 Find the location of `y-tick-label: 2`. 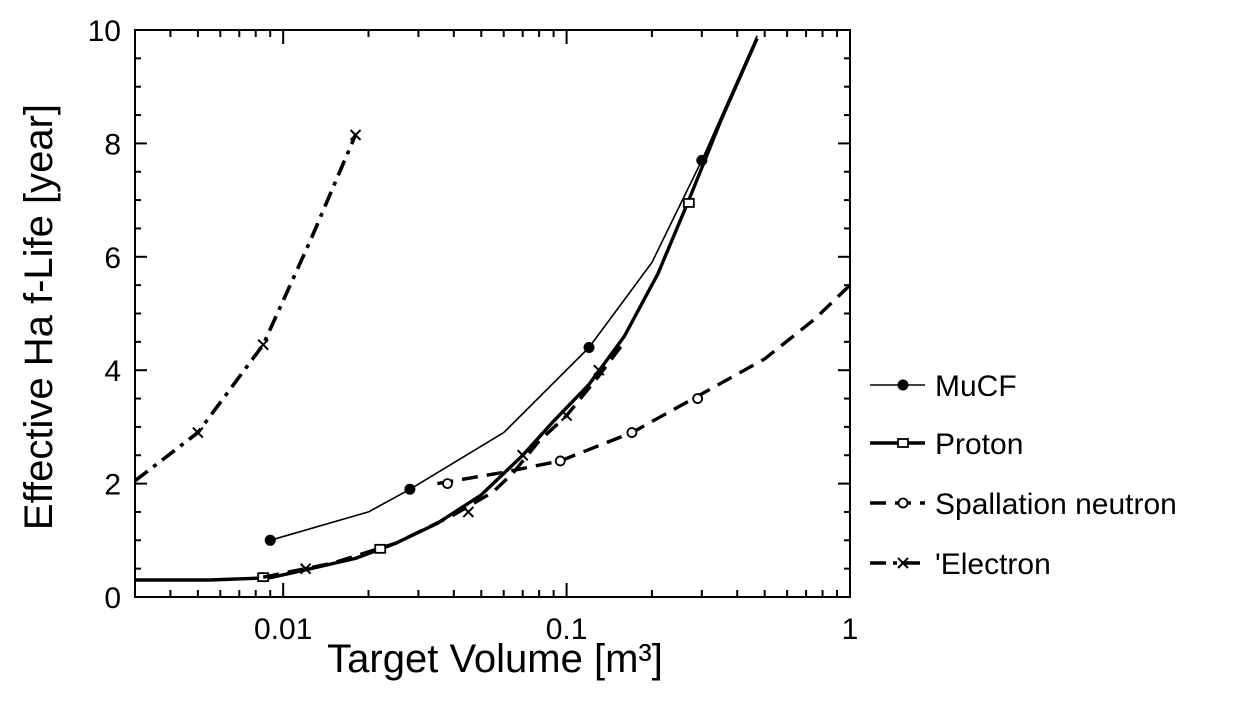

y-tick-label: 2 is located at coordinates (112, 485).